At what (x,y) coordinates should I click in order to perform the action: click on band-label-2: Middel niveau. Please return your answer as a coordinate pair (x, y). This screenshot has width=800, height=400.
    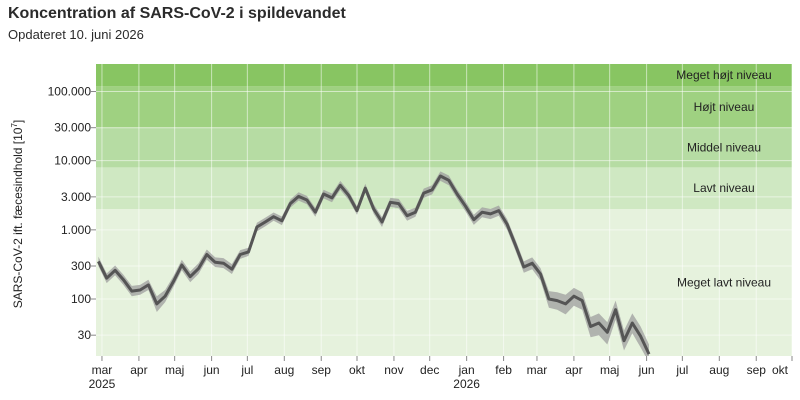
    Looking at the image, I should click on (724, 148).